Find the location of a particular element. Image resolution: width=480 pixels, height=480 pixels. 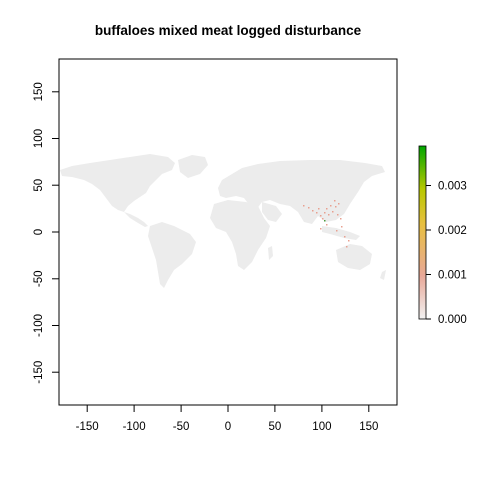

density-layer is located at coordinates (326, 224).